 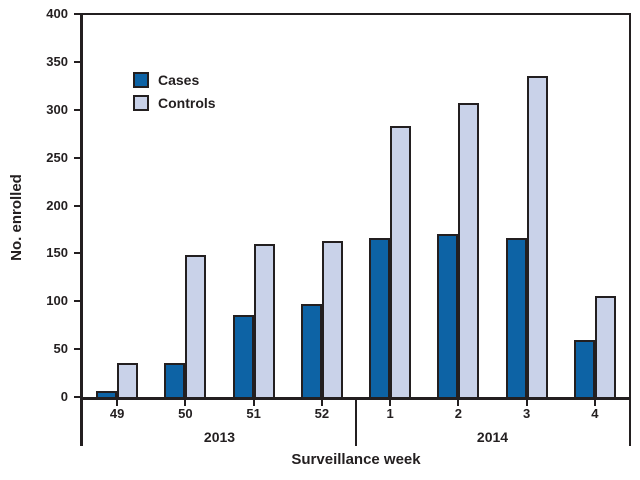 I want to click on week-label-1: 1, so click(x=390, y=413).